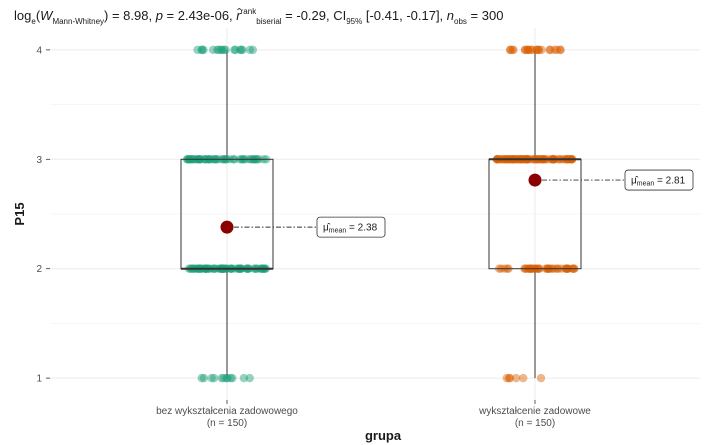 The height and width of the screenshot is (445, 707). I want to click on x-tick-label: bez wykształcenia zadowowego, so click(227, 411).